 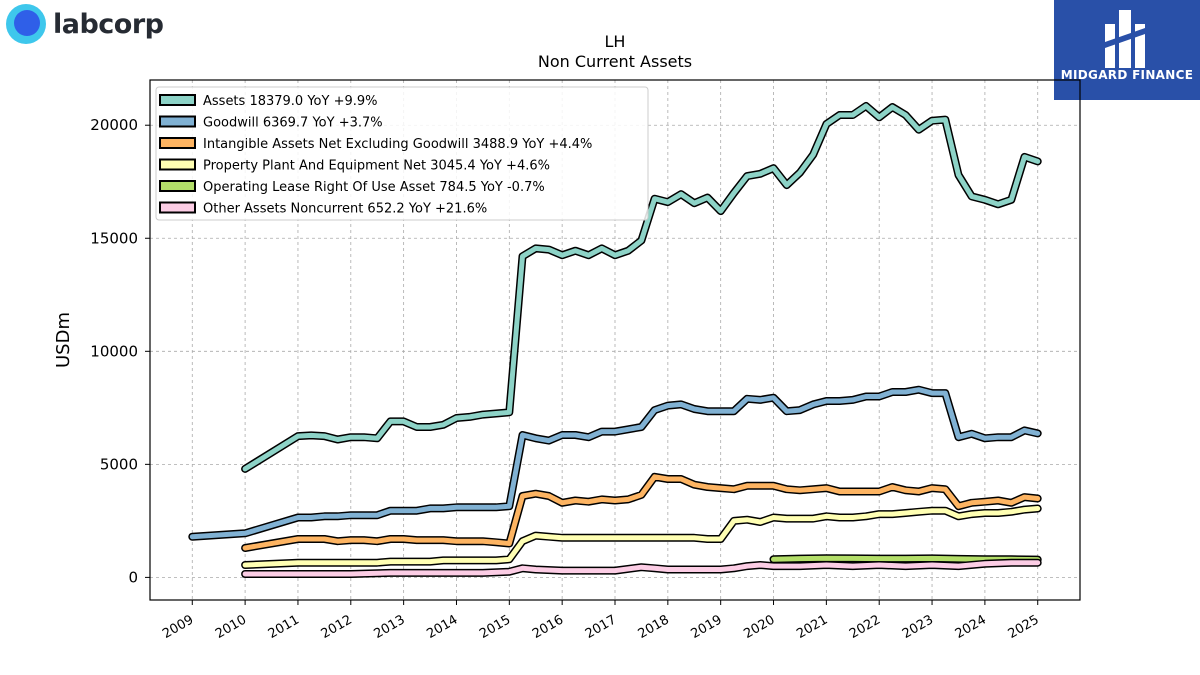 I want to click on legend-box, so click(x=402, y=153).